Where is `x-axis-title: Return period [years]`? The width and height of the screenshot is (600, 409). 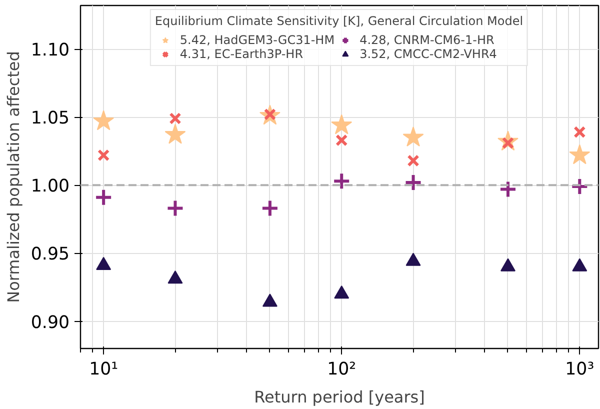 x-axis-title: Return period [years] is located at coordinates (339, 397).